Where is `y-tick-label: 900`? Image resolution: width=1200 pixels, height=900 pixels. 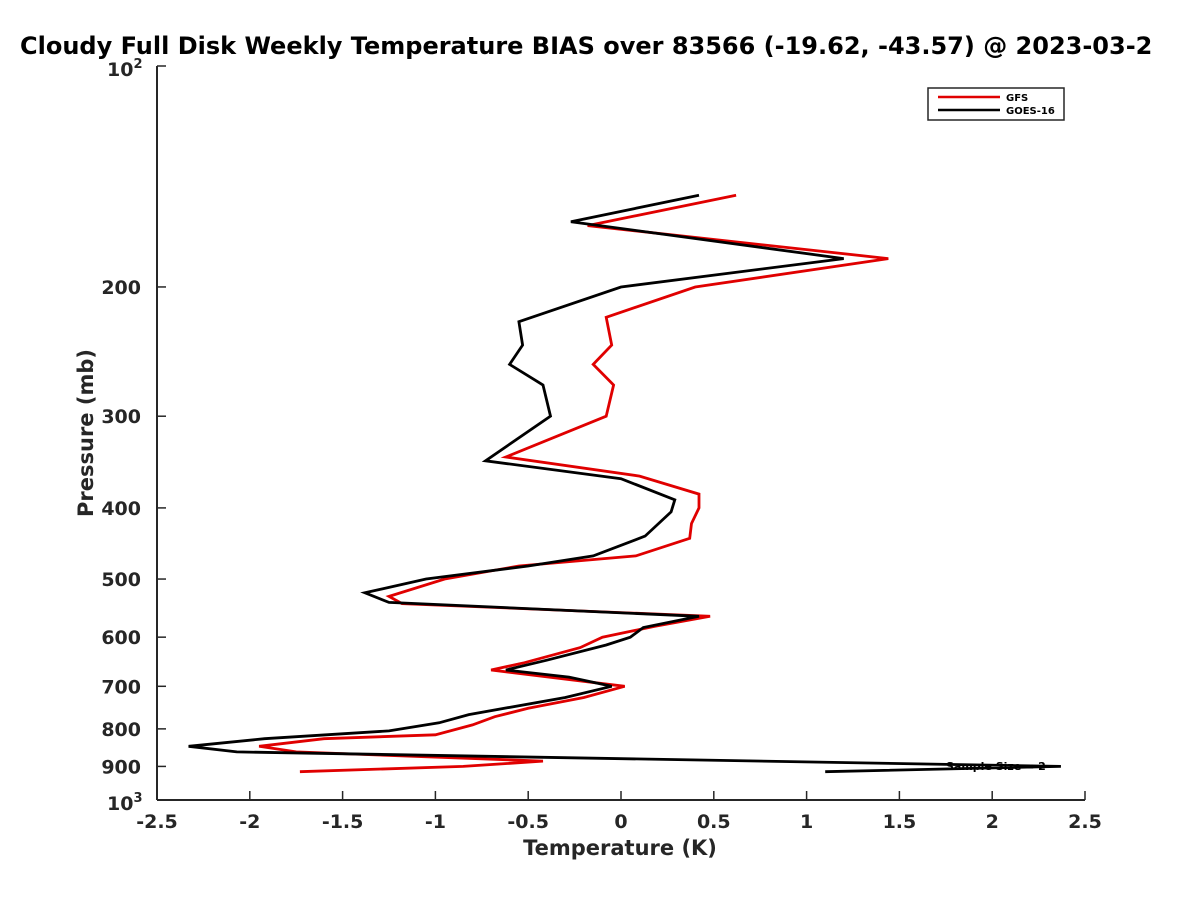 y-tick-label: 900 is located at coordinates (121, 767).